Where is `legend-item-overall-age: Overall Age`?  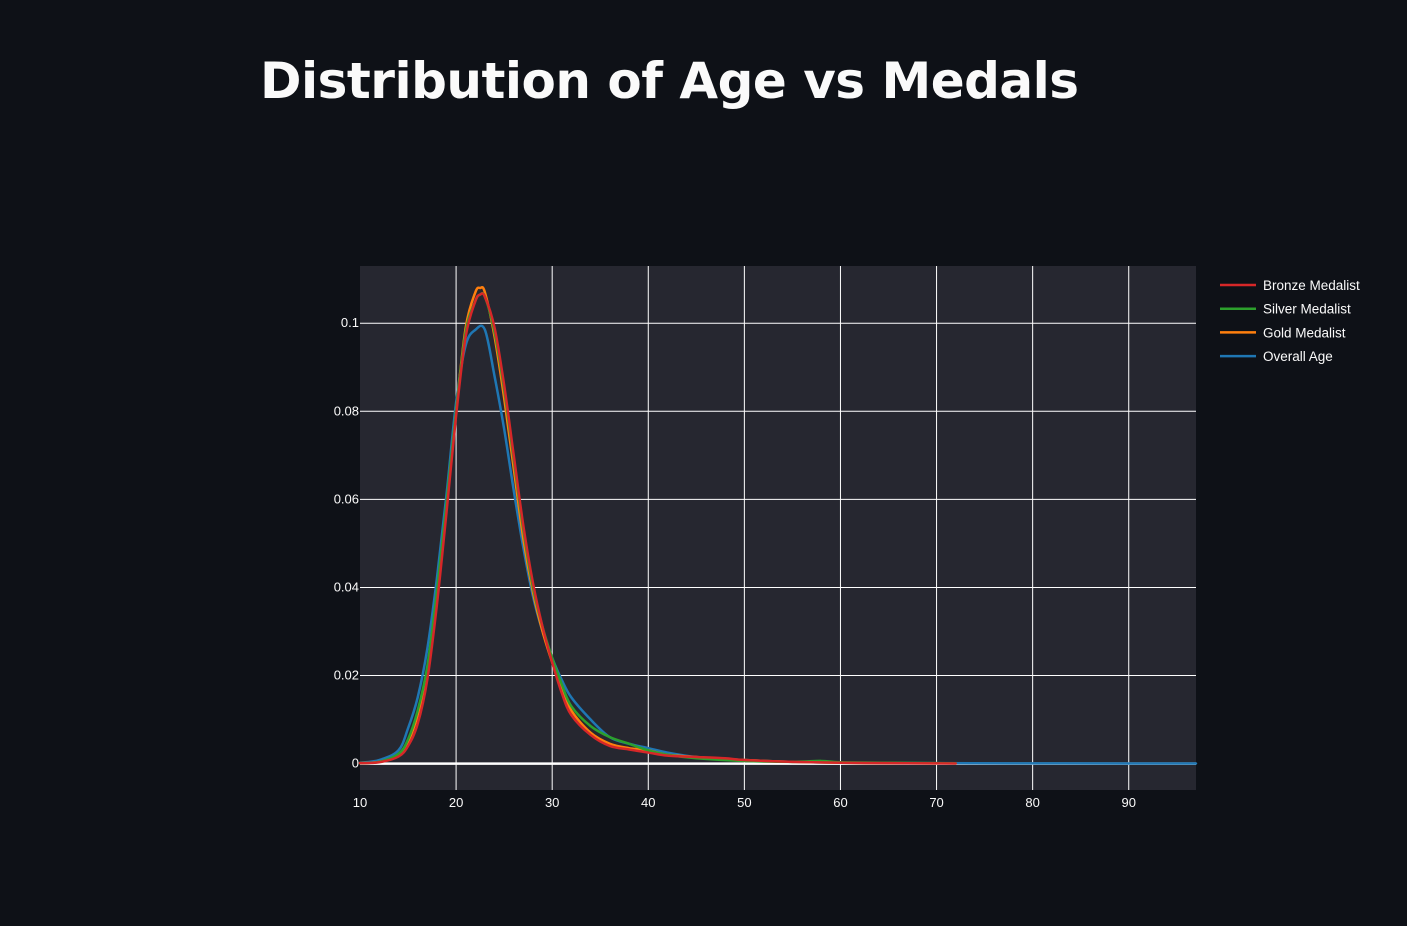
legend-item-overall-age: Overall Age is located at coordinates (1276, 356).